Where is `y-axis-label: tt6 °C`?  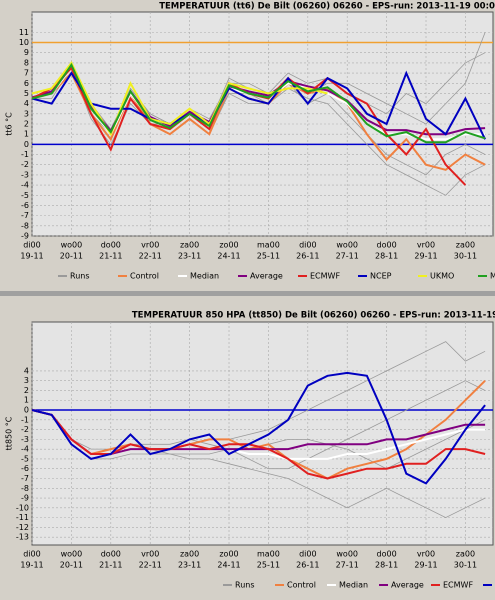
y-axis-label: tt6 °C is located at coordinates (9, 124).